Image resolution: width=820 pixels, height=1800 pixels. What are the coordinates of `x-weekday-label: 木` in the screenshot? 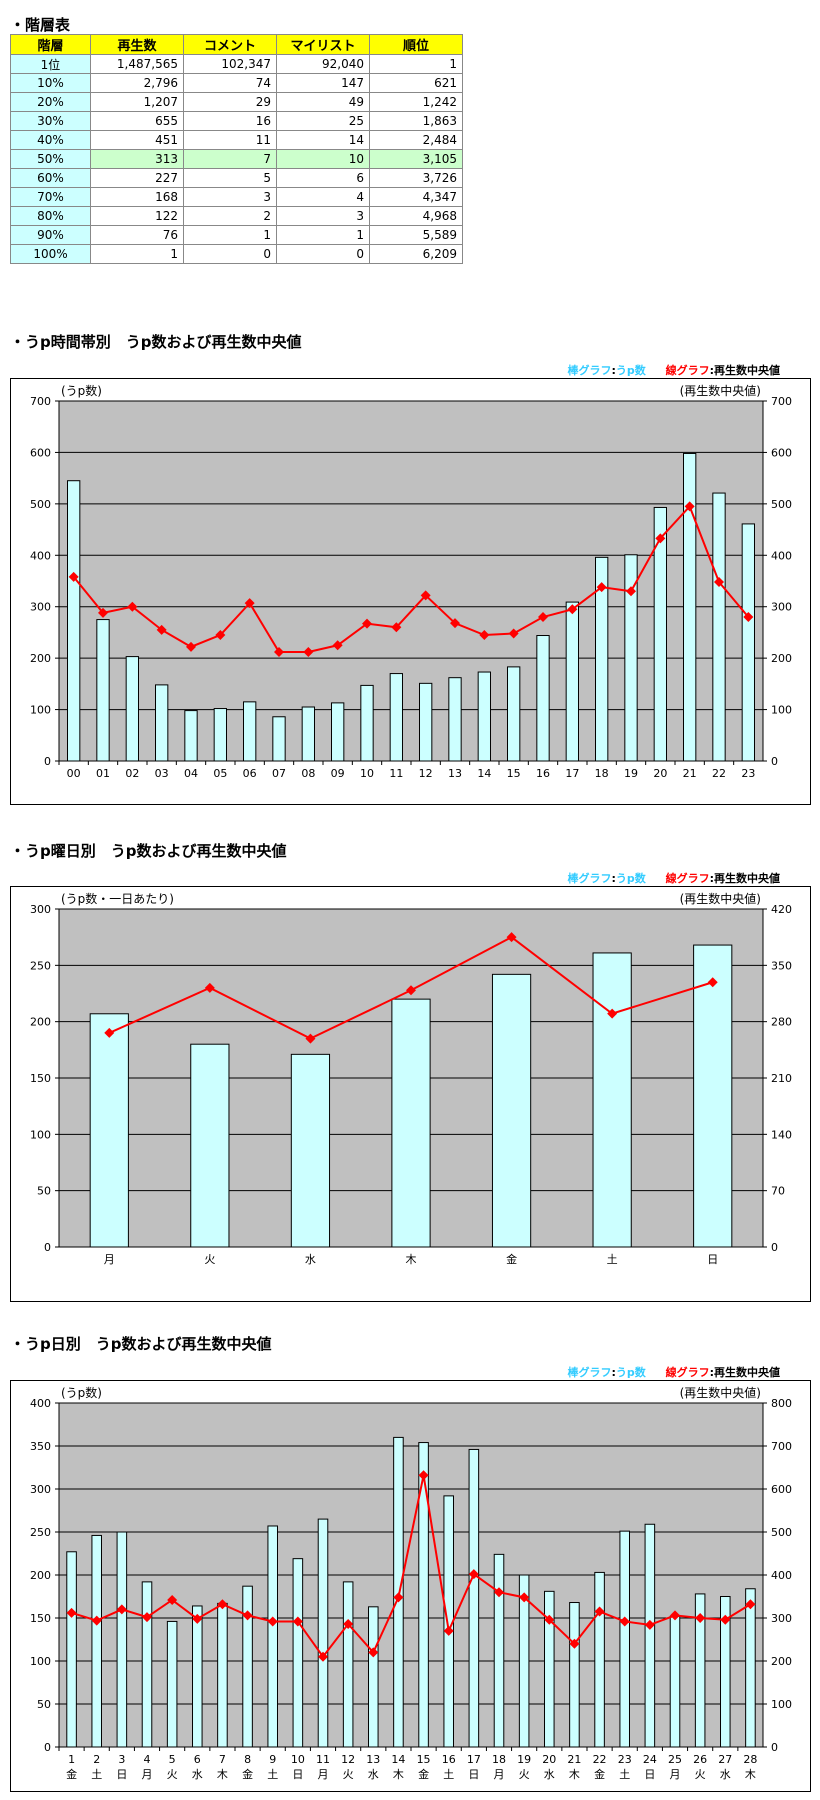 It's located at (398, 1774).